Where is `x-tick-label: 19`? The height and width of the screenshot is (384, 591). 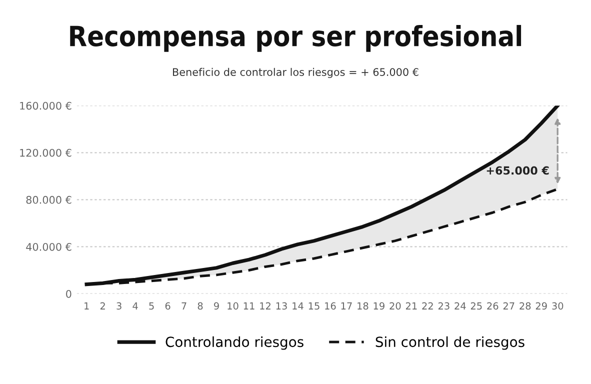 x-tick-label: 19 is located at coordinates (379, 306).